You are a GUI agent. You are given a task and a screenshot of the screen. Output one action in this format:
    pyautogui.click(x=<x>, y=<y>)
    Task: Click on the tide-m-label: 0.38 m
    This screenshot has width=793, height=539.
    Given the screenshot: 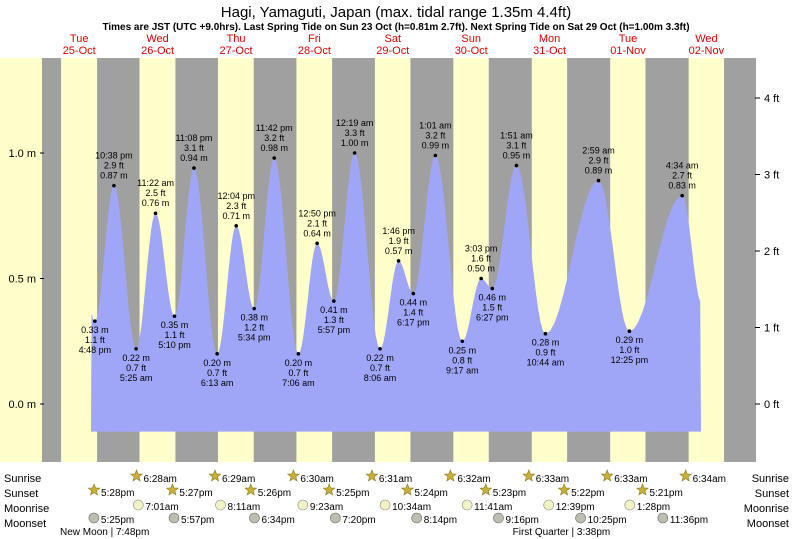 What is the action you would take?
    pyautogui.click(x=254, y=318)
    